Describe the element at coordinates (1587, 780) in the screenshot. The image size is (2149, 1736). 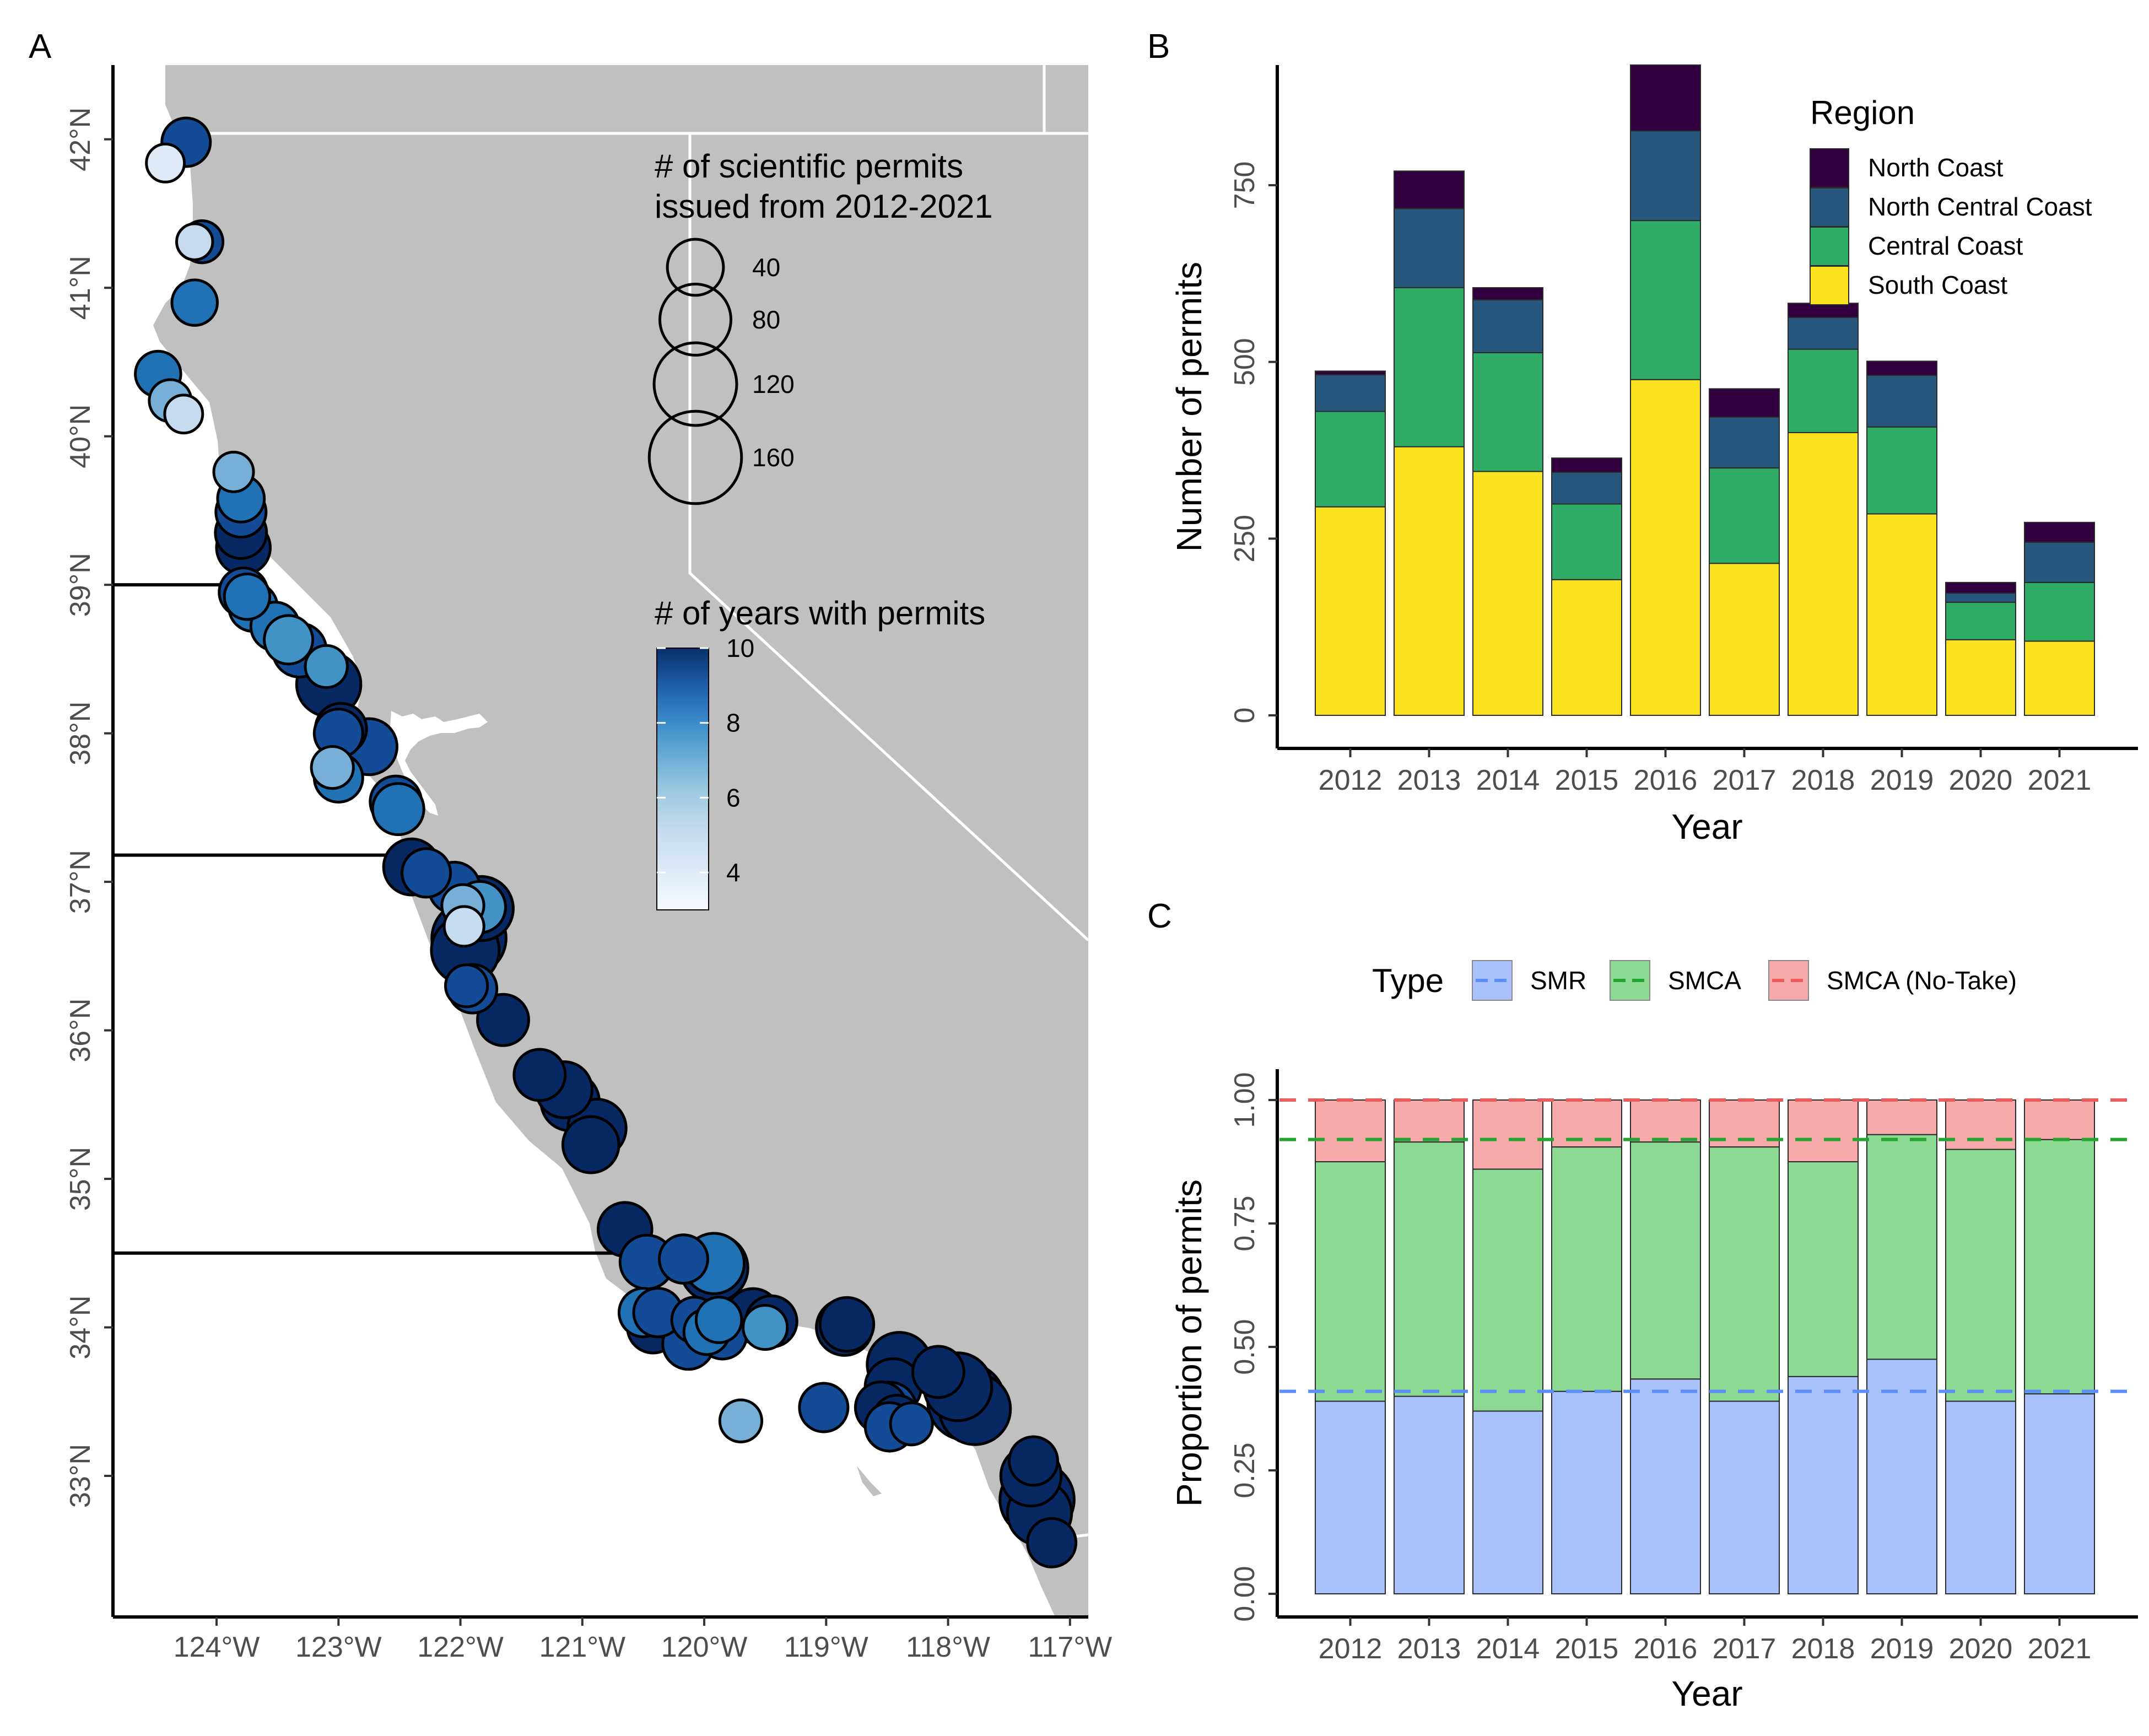
I see `panel-b-x-tick-label: 2015` at that location.